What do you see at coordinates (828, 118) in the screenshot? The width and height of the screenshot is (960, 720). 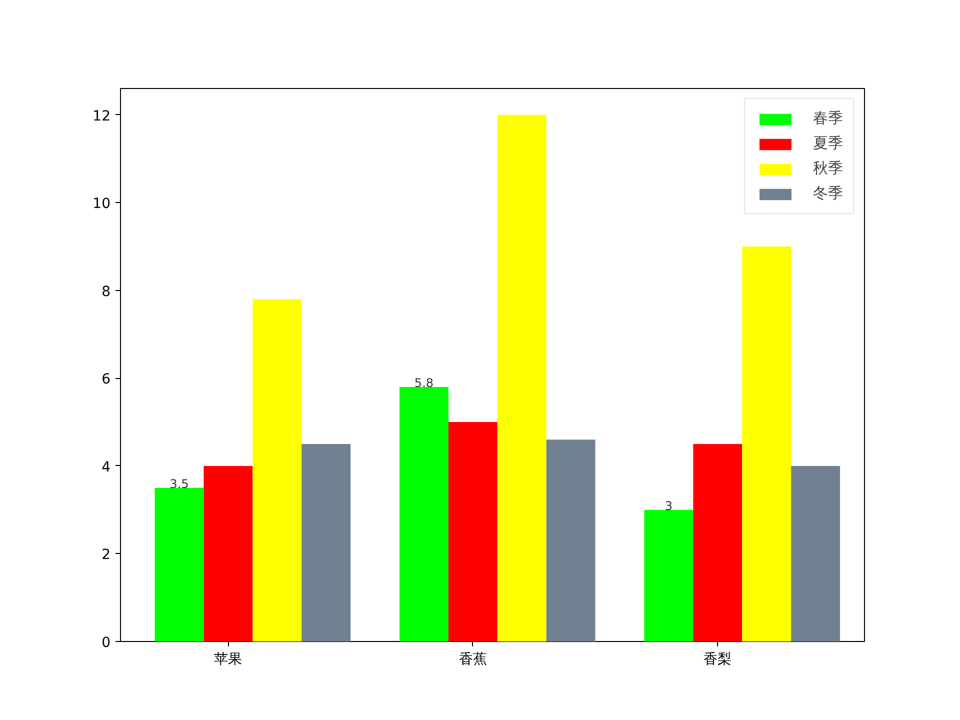 I see `legend-label: 春季` at bounding box center [828, 118].